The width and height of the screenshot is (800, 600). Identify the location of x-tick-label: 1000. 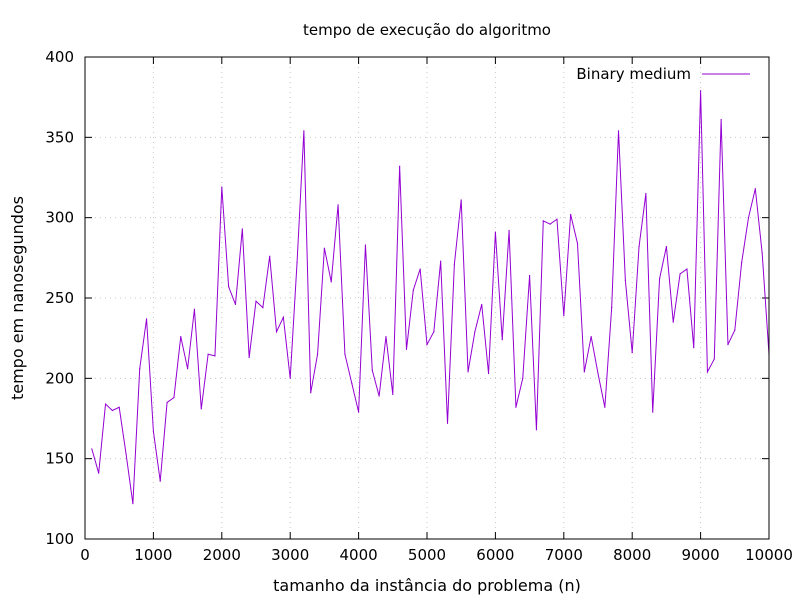
(153, 555).